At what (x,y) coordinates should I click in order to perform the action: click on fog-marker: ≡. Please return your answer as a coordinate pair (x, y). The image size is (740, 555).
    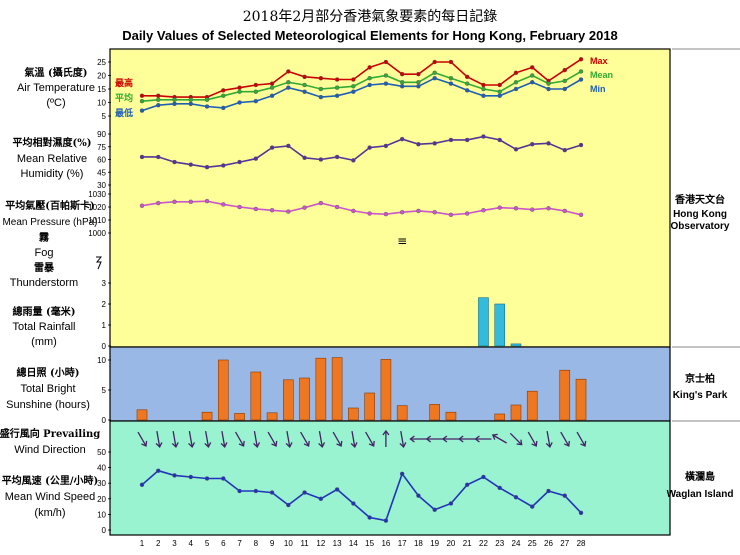
    Looking at the image, I should click on (402, 241).